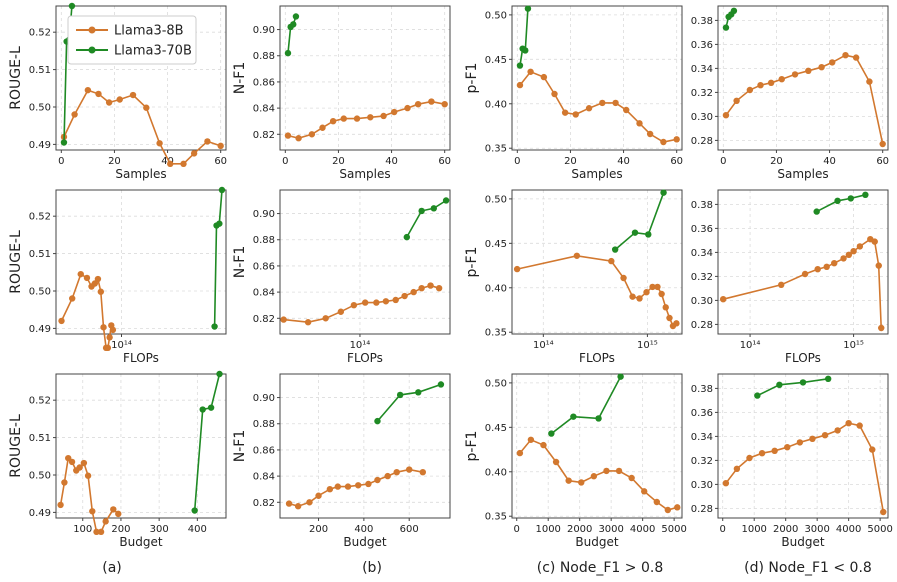 This screenshot has height=582, width=897. I want to click on x-axis-label: Budget, so click(596, 542).